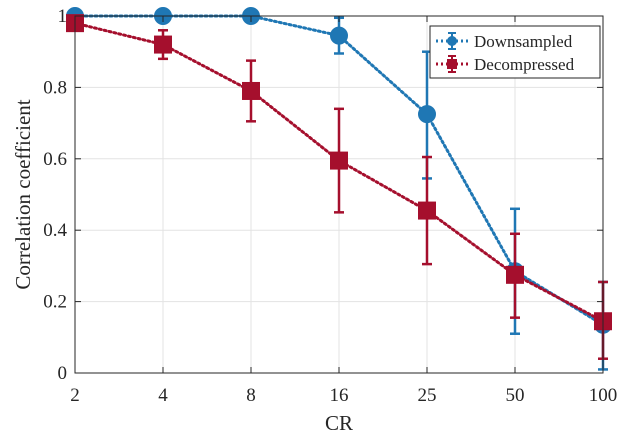 The height and width of the screenshot is (434, 624). What do you see at coordinates (603, 395) in the screenshot?
I see `x-tick-label: 100` at bounding box center [603, 395].